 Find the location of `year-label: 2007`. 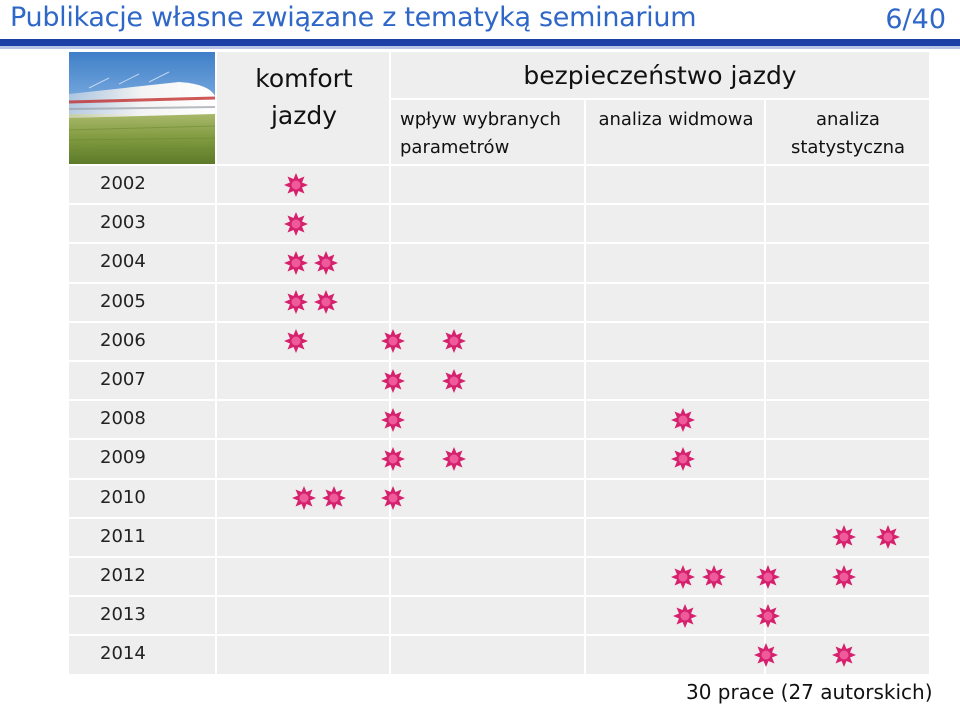

year-label: 2007 is located at coordinates (123, 379).